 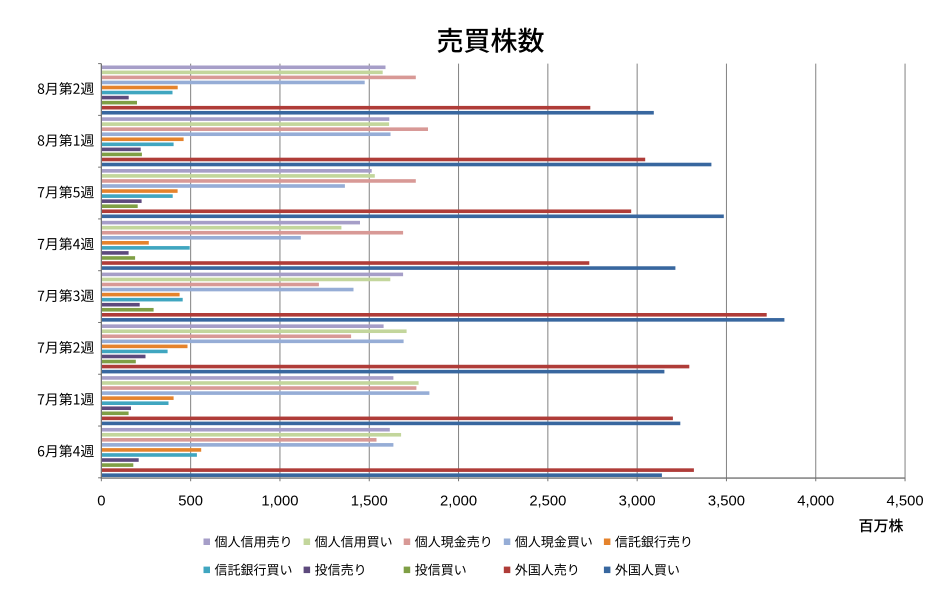 What do you see at coordinates (190, 501) in the screenshot?
I see `svg-text: 500` at bounding box center [190, 501].